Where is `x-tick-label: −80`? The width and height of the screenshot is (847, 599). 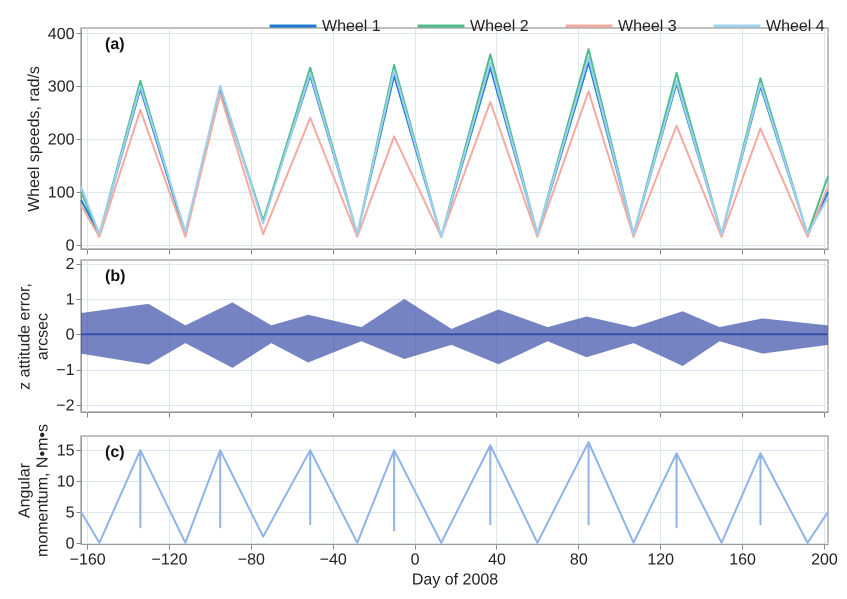 x-tick-label: −80 is located at coordinates (252, 560).